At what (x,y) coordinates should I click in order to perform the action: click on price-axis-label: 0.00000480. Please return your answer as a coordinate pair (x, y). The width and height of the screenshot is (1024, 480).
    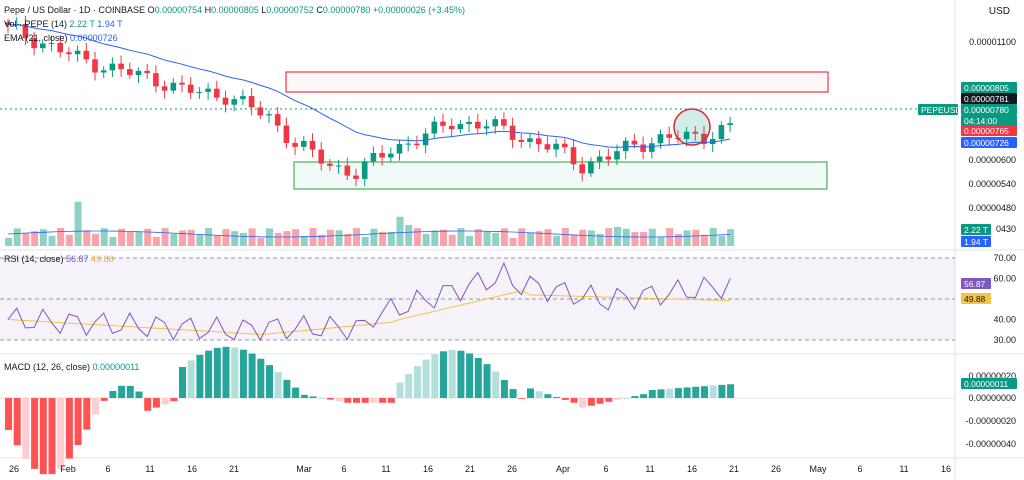
    Looking at the image, I should click on (992, 208).